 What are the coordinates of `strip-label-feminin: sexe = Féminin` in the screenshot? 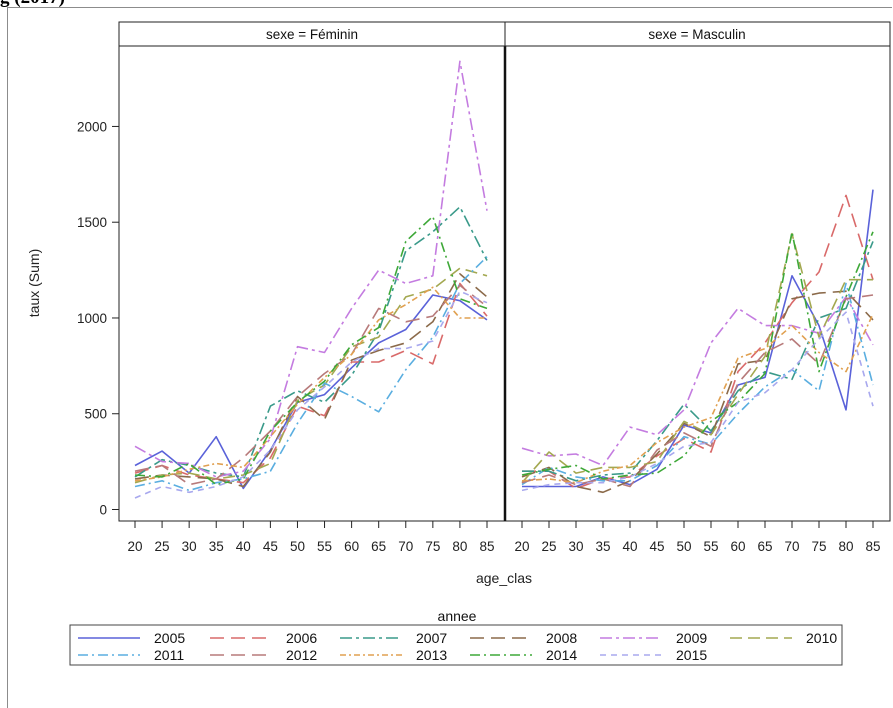 It's located at (312, 34).